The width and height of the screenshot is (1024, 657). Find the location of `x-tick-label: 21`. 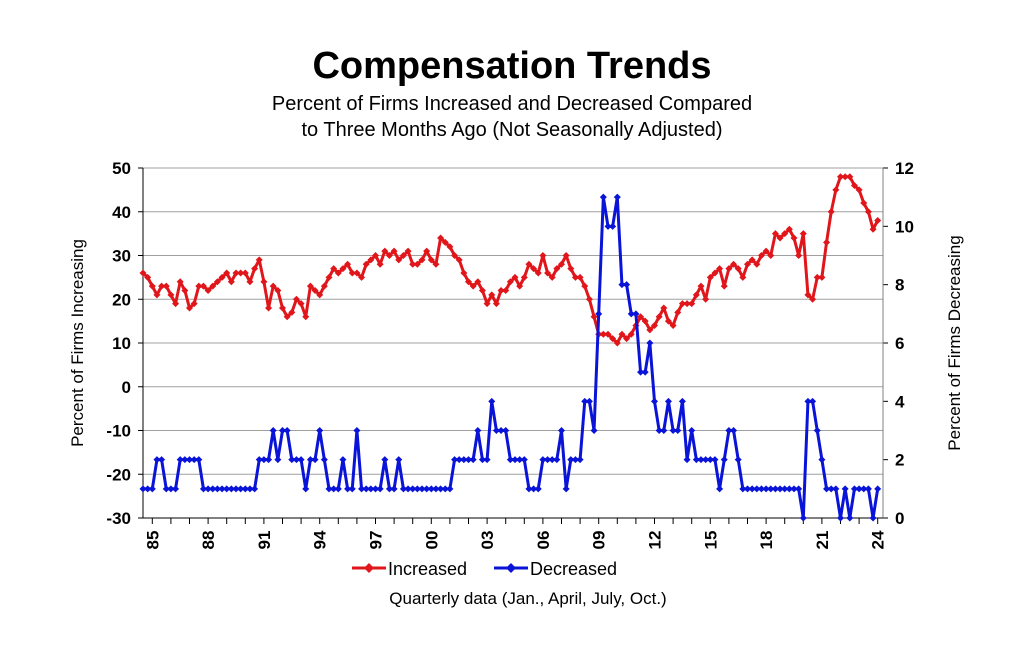

x-tick-label: 21 is located at coordinates (822, 540).